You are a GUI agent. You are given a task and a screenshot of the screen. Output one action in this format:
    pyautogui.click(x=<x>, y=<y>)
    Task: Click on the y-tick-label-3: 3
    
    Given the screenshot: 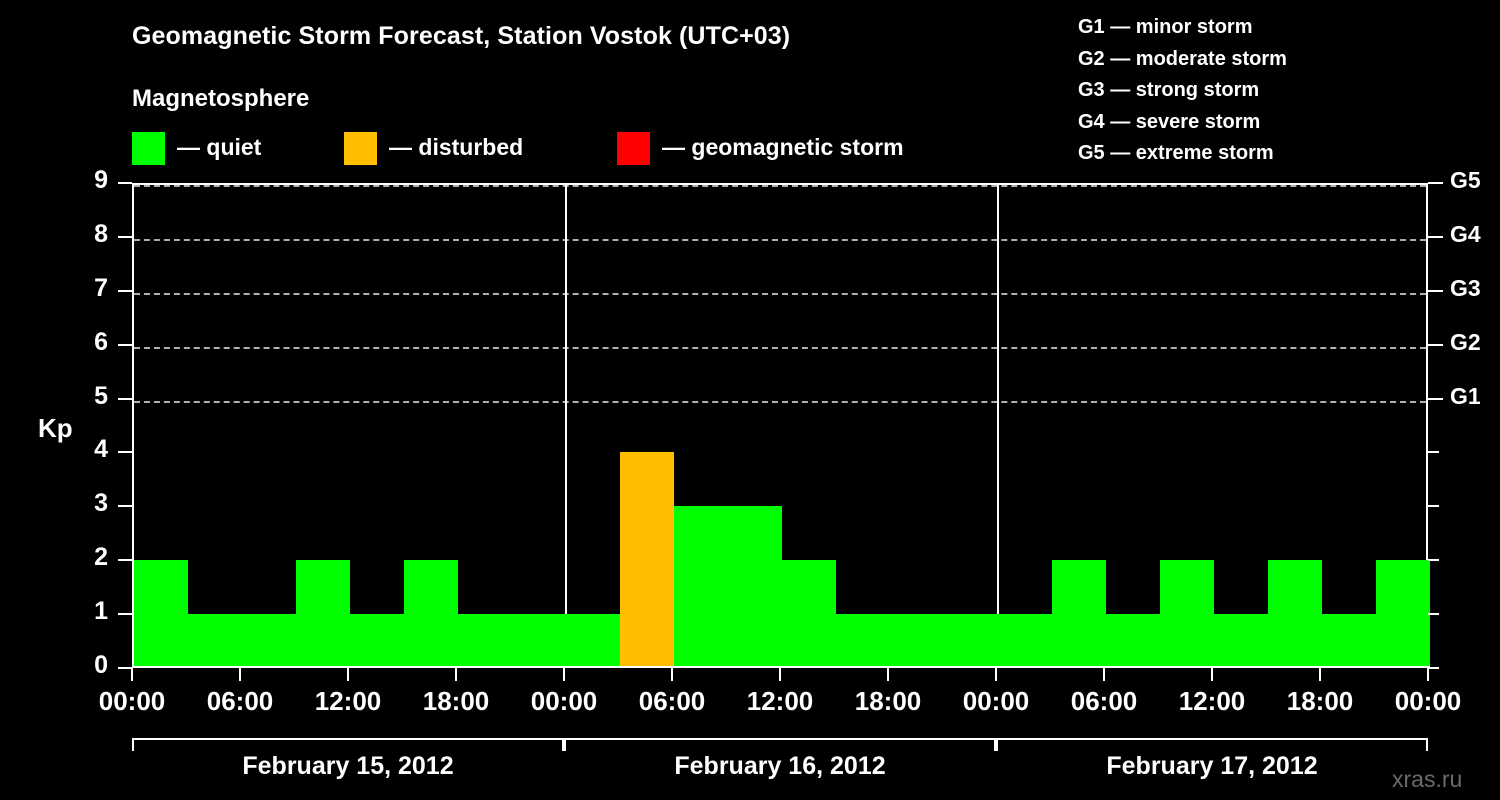 What is the action you would take?
    pyautogui.click(x=101, y=503)
    